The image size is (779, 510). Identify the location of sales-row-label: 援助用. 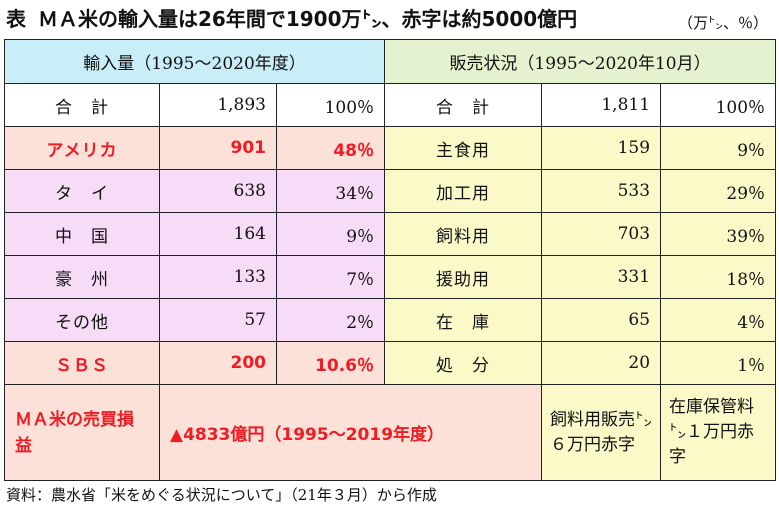
(463, 277).